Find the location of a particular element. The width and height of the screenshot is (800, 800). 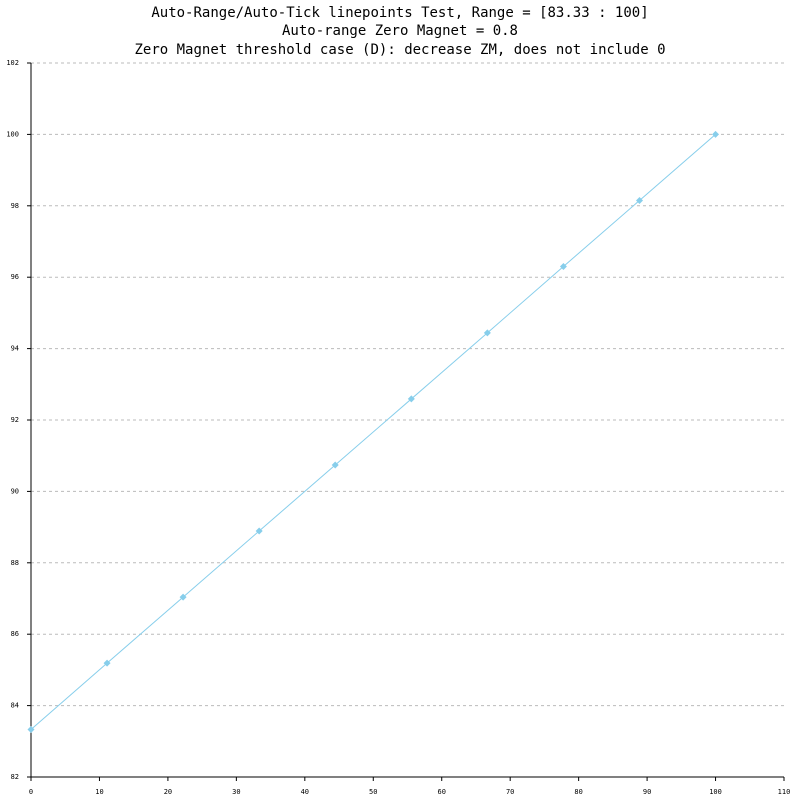

y-tick-label: 82 is located at coordinates (15, 777).